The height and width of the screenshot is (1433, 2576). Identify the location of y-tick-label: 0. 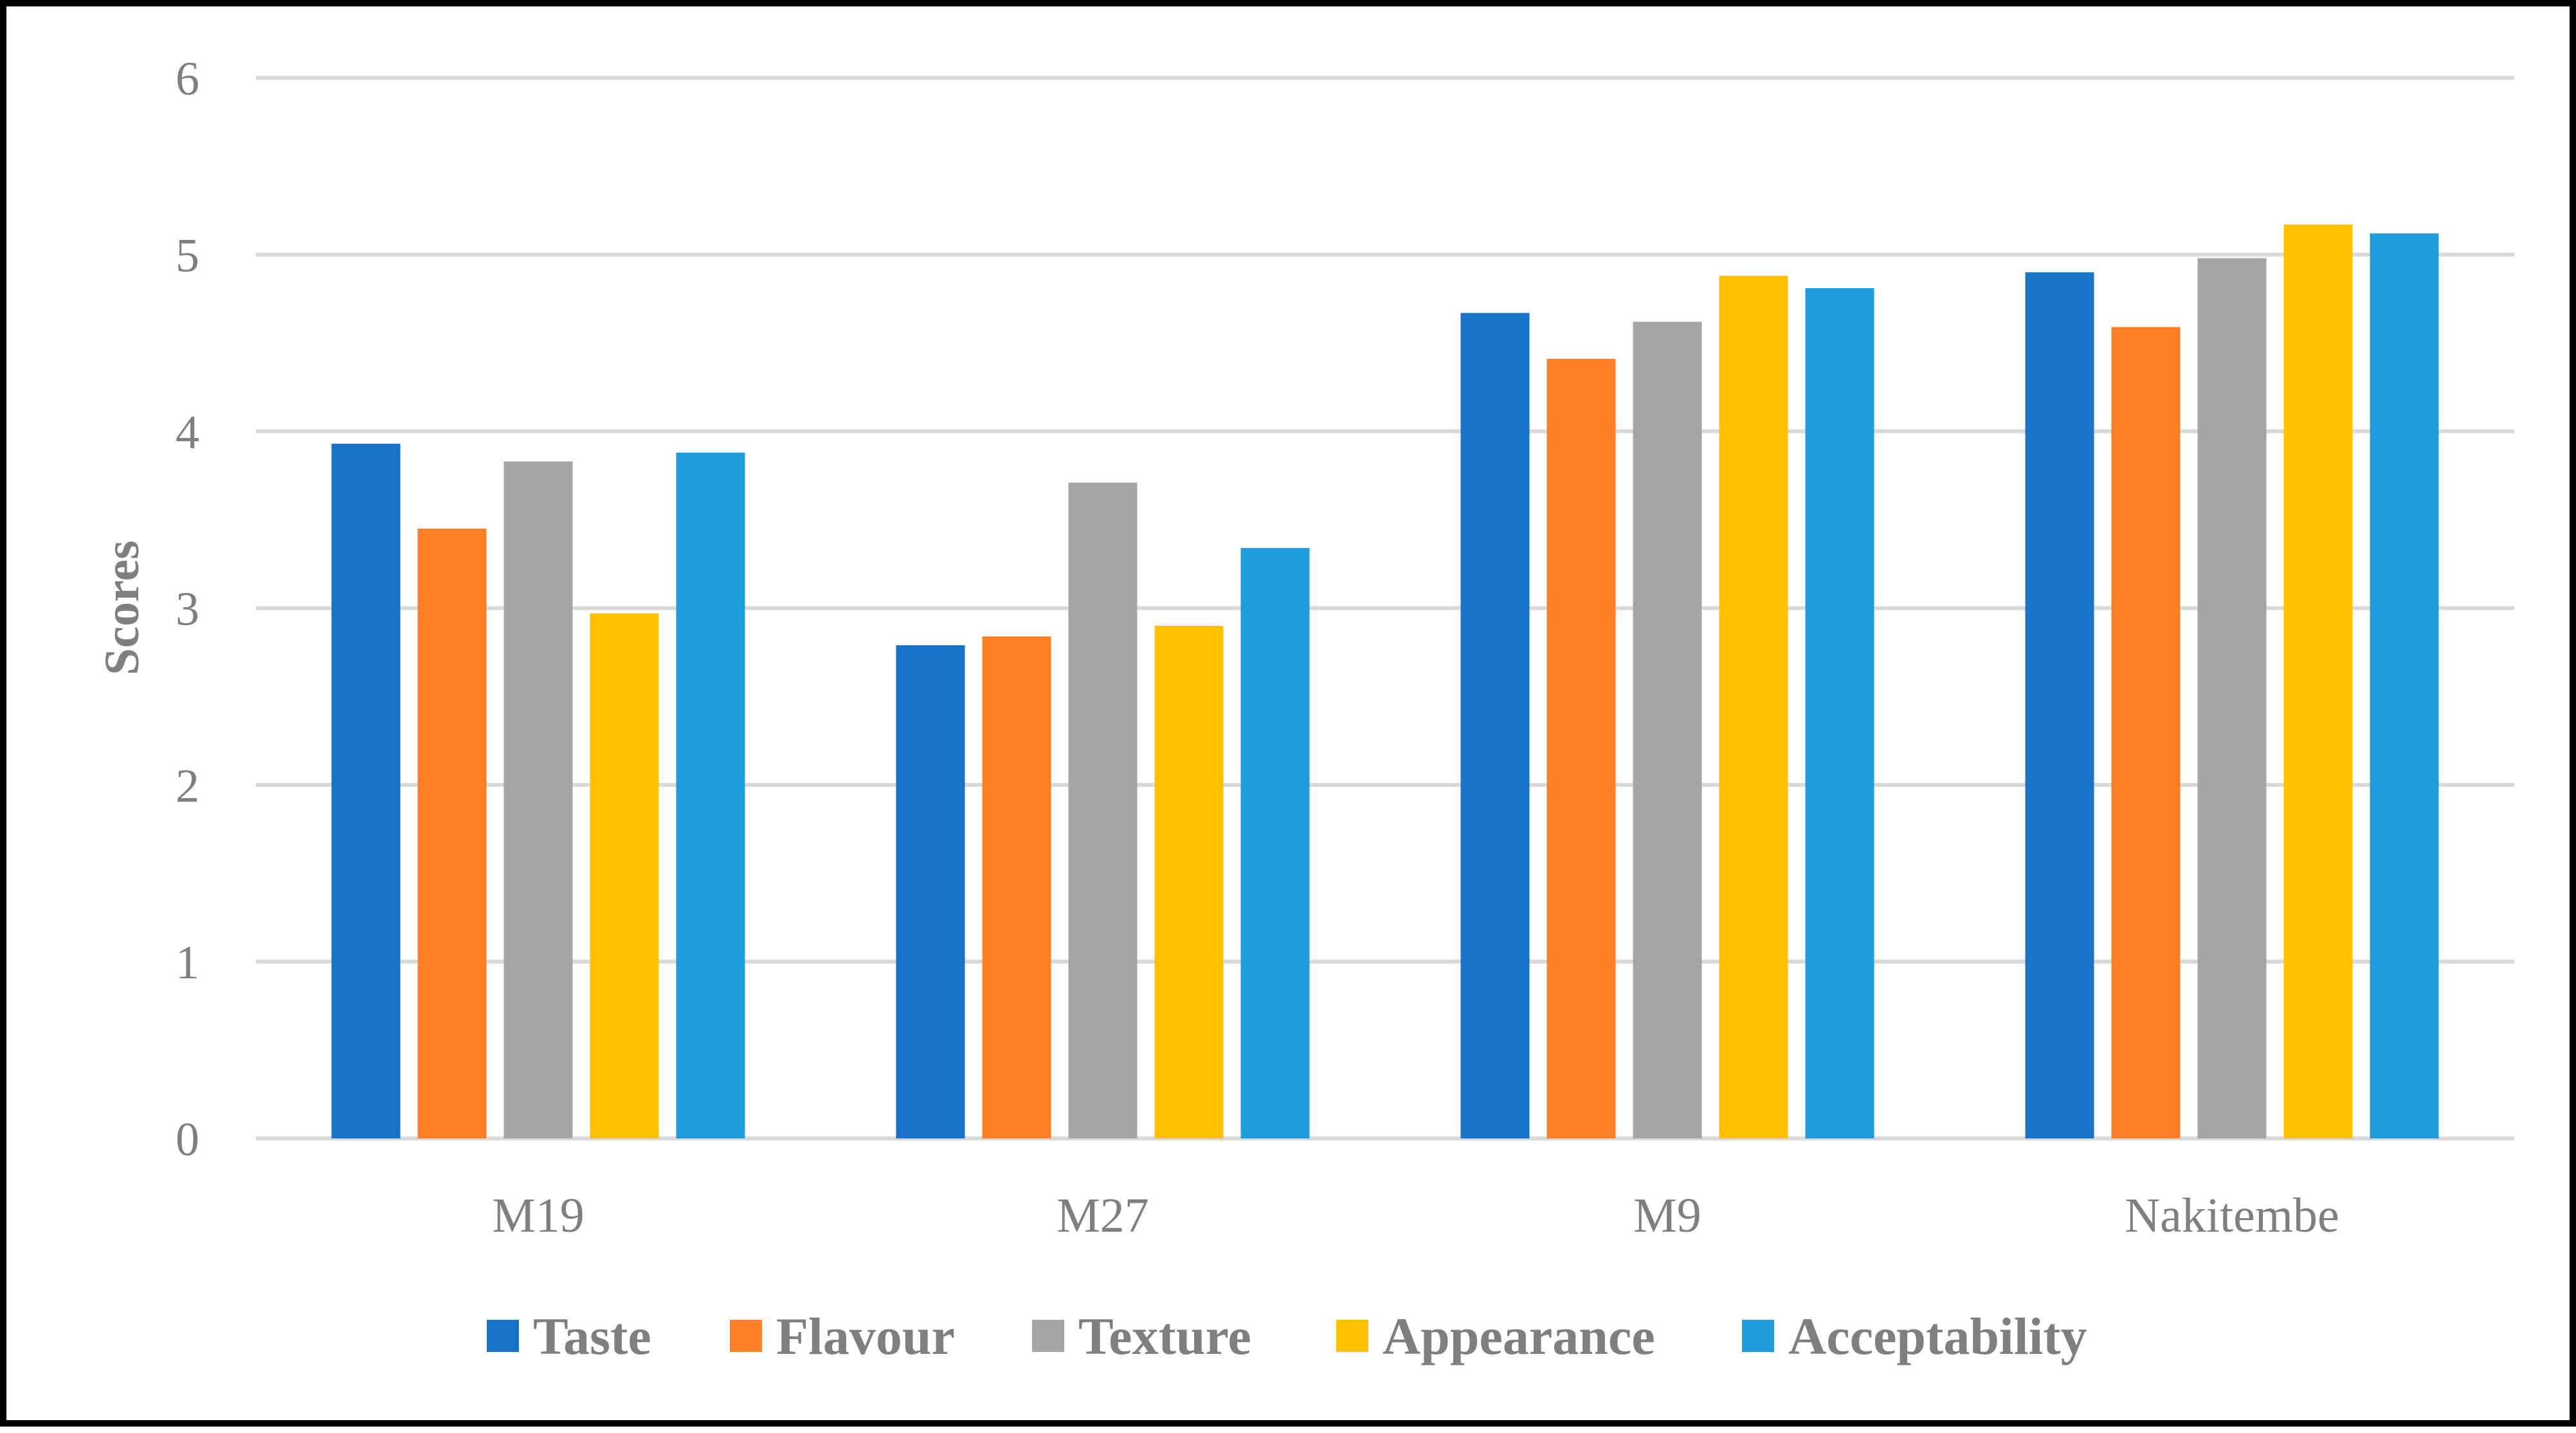
(187, 1139).